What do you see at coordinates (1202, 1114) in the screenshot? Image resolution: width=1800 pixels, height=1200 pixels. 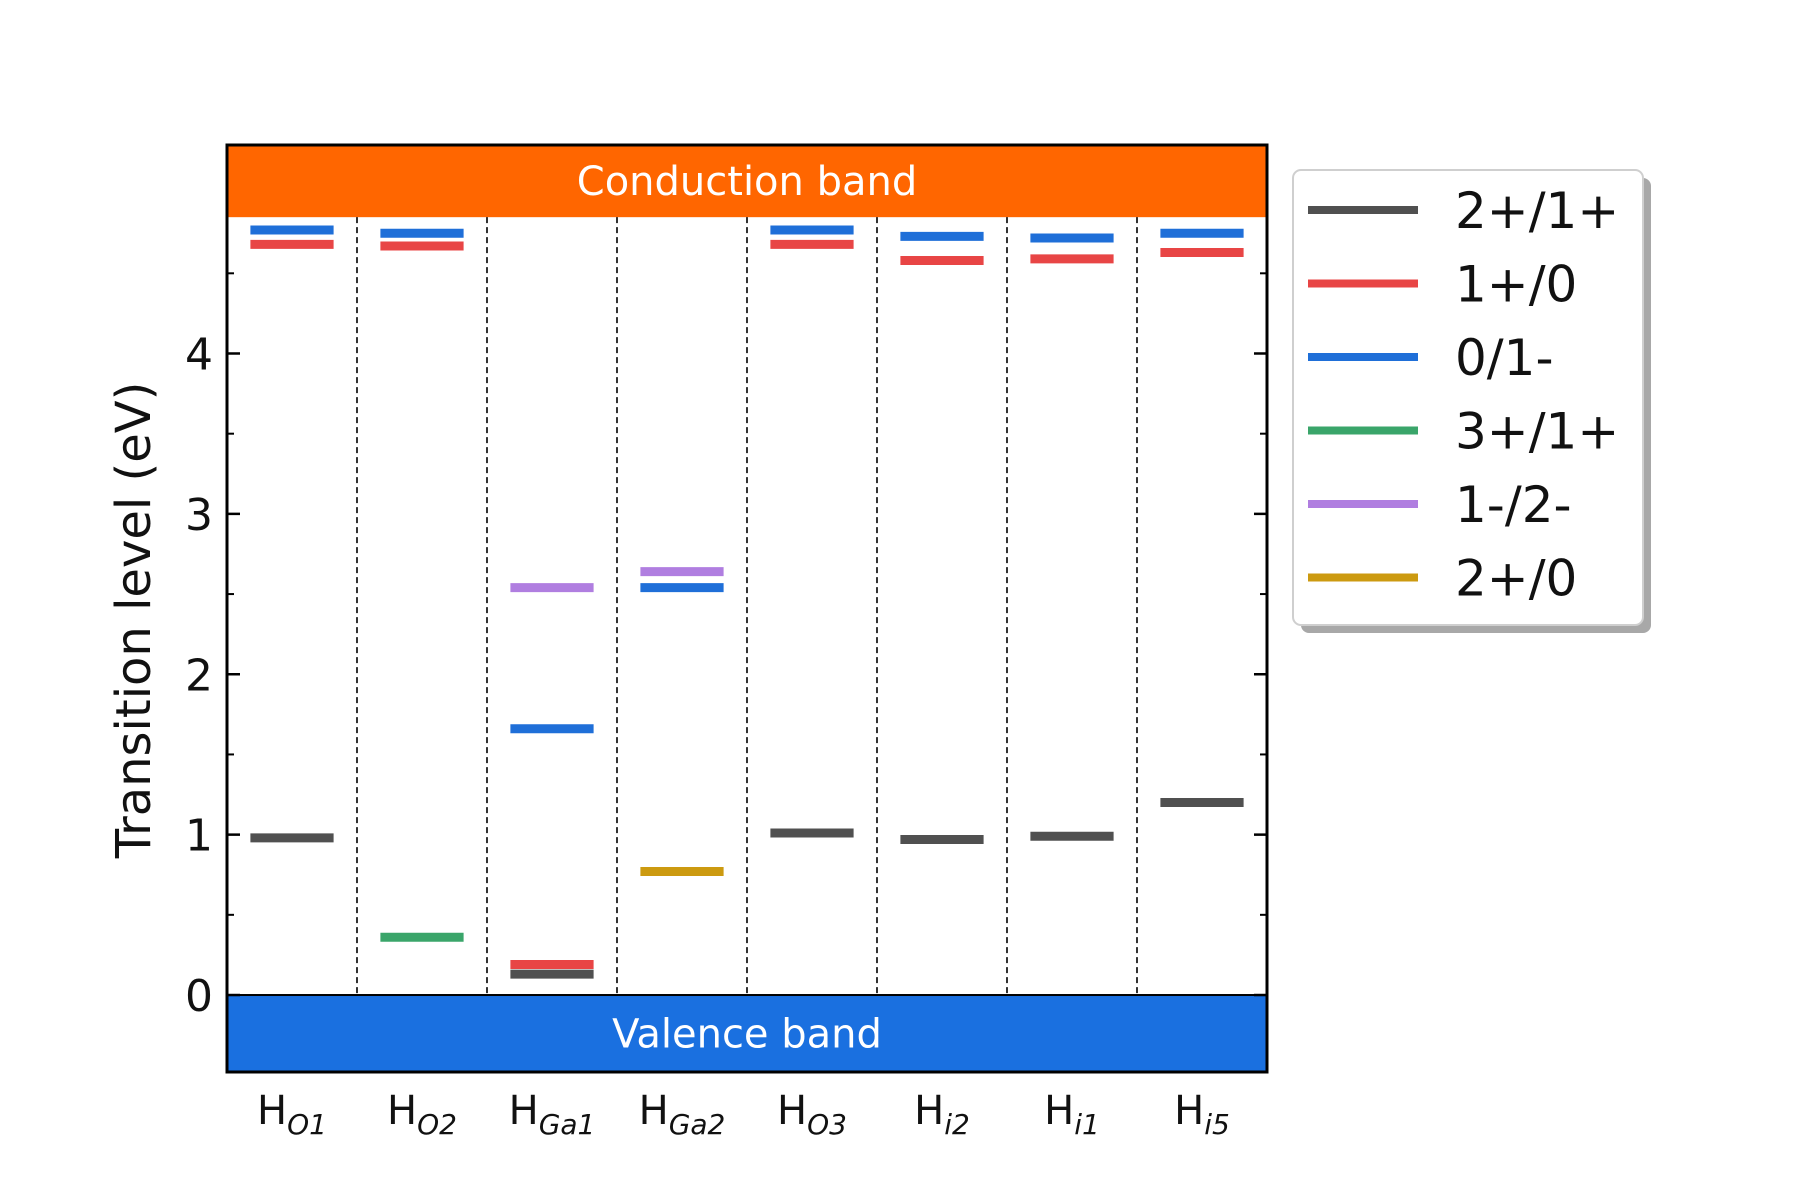 I see `category-label: Hi5` at bounding box center [1202, 1114].